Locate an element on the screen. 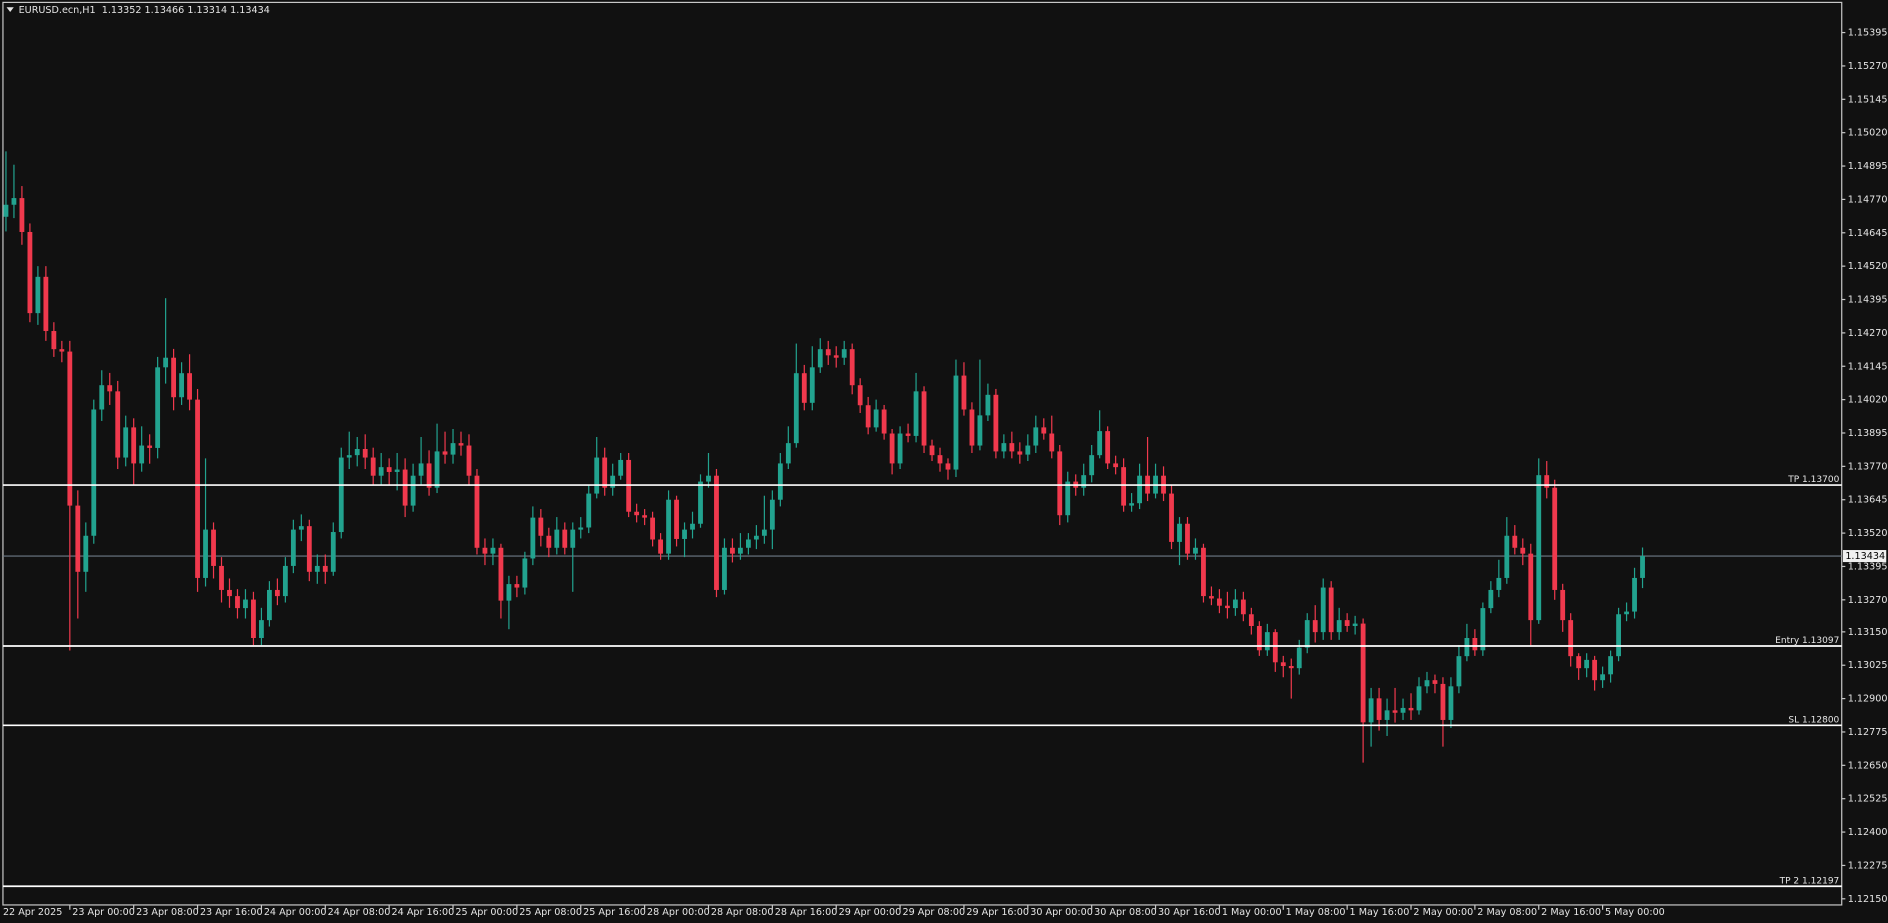 Image resolution: width=1888 pixels, height=923 pixels. x-tick-label: 2 May 16:00 is located at coordinates (1571, 912).